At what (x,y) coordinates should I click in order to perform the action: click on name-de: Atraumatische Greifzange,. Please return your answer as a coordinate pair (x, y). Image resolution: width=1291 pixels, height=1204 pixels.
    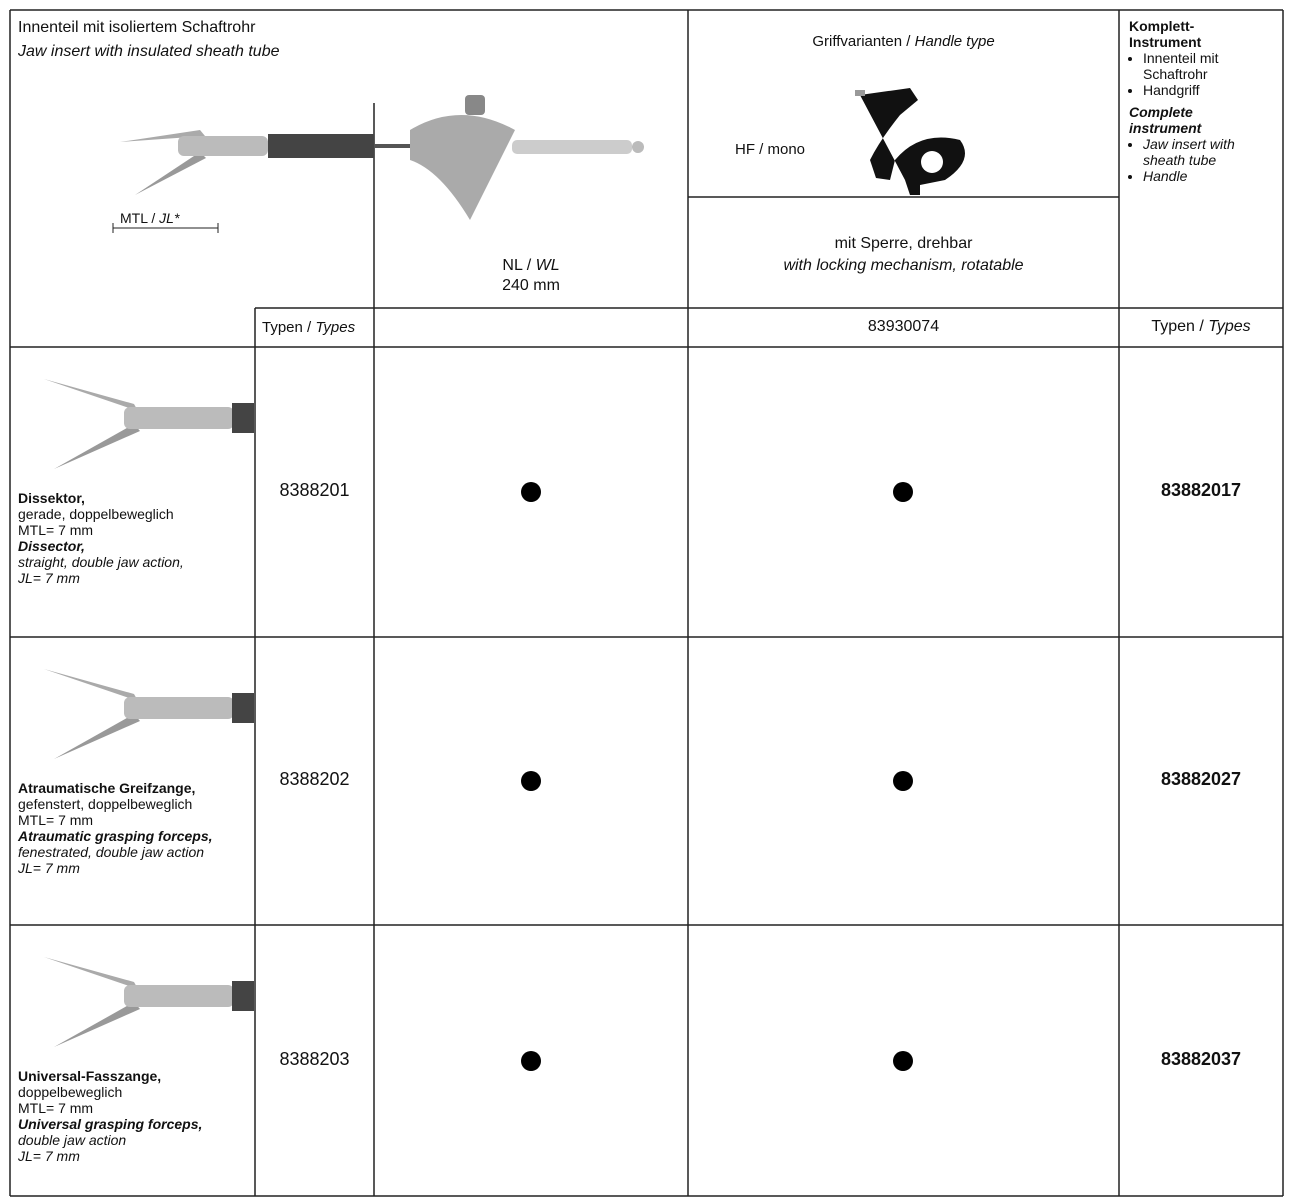
    Looking at the image, I should click on (107, 788).